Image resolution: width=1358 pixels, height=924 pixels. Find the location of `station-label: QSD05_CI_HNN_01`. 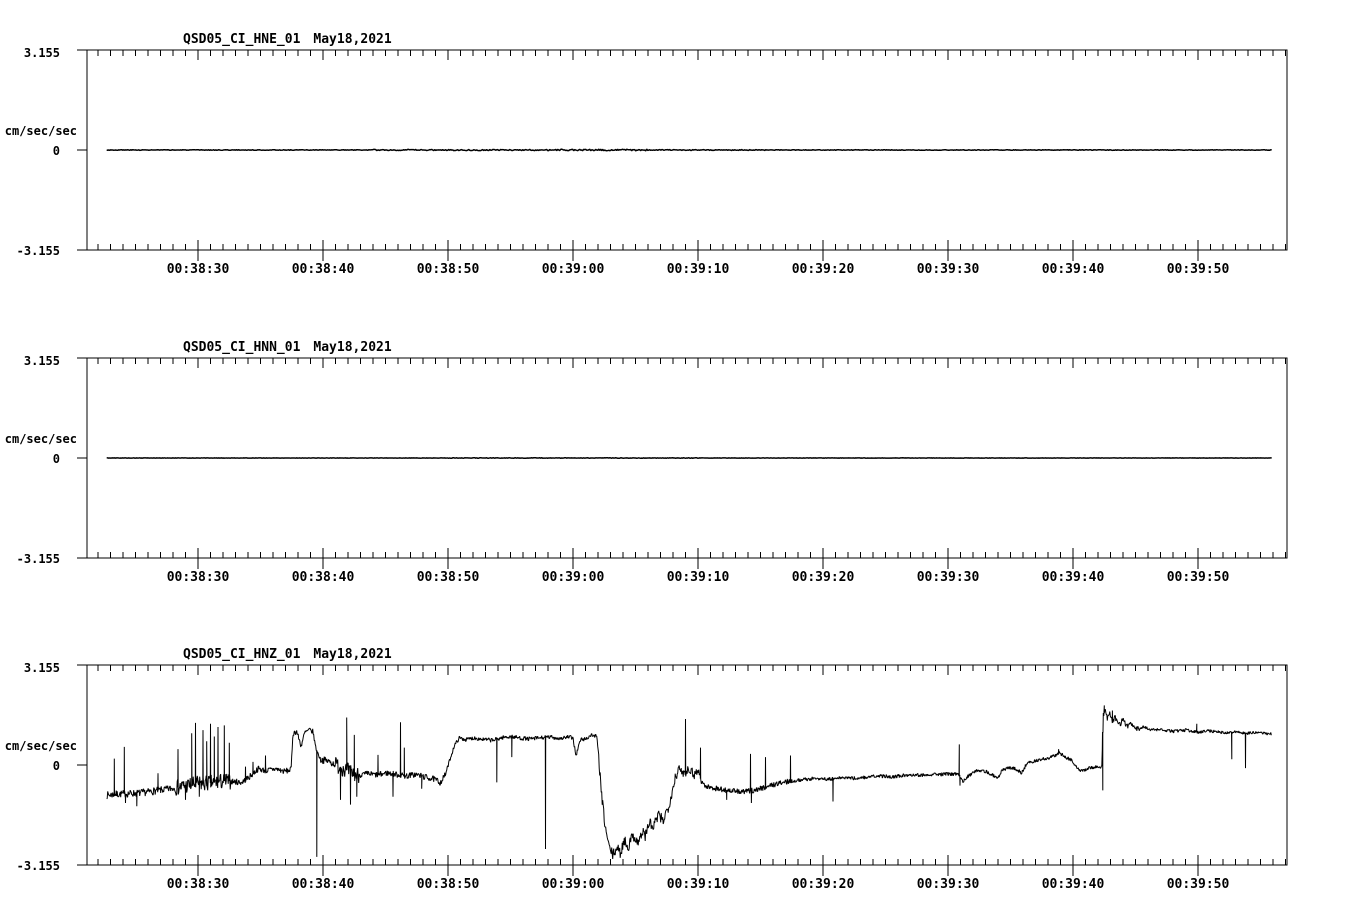

station-label: QSD05_CI_HNN_01 is located at coordinates (242, 347).